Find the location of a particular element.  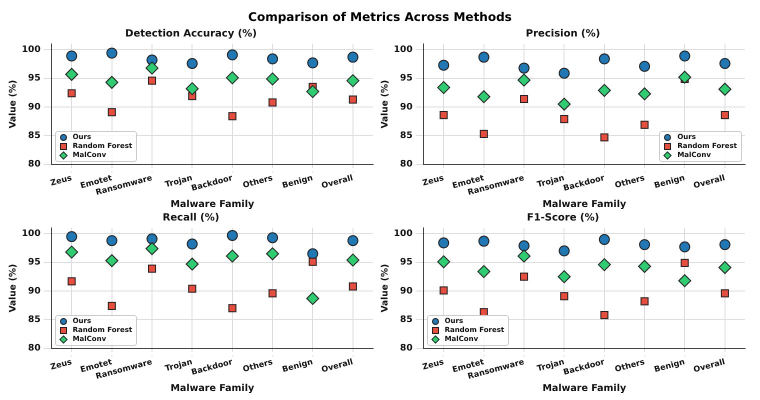

text: Comparison of Metrics Across Methods is located at coordinates (380, 17).